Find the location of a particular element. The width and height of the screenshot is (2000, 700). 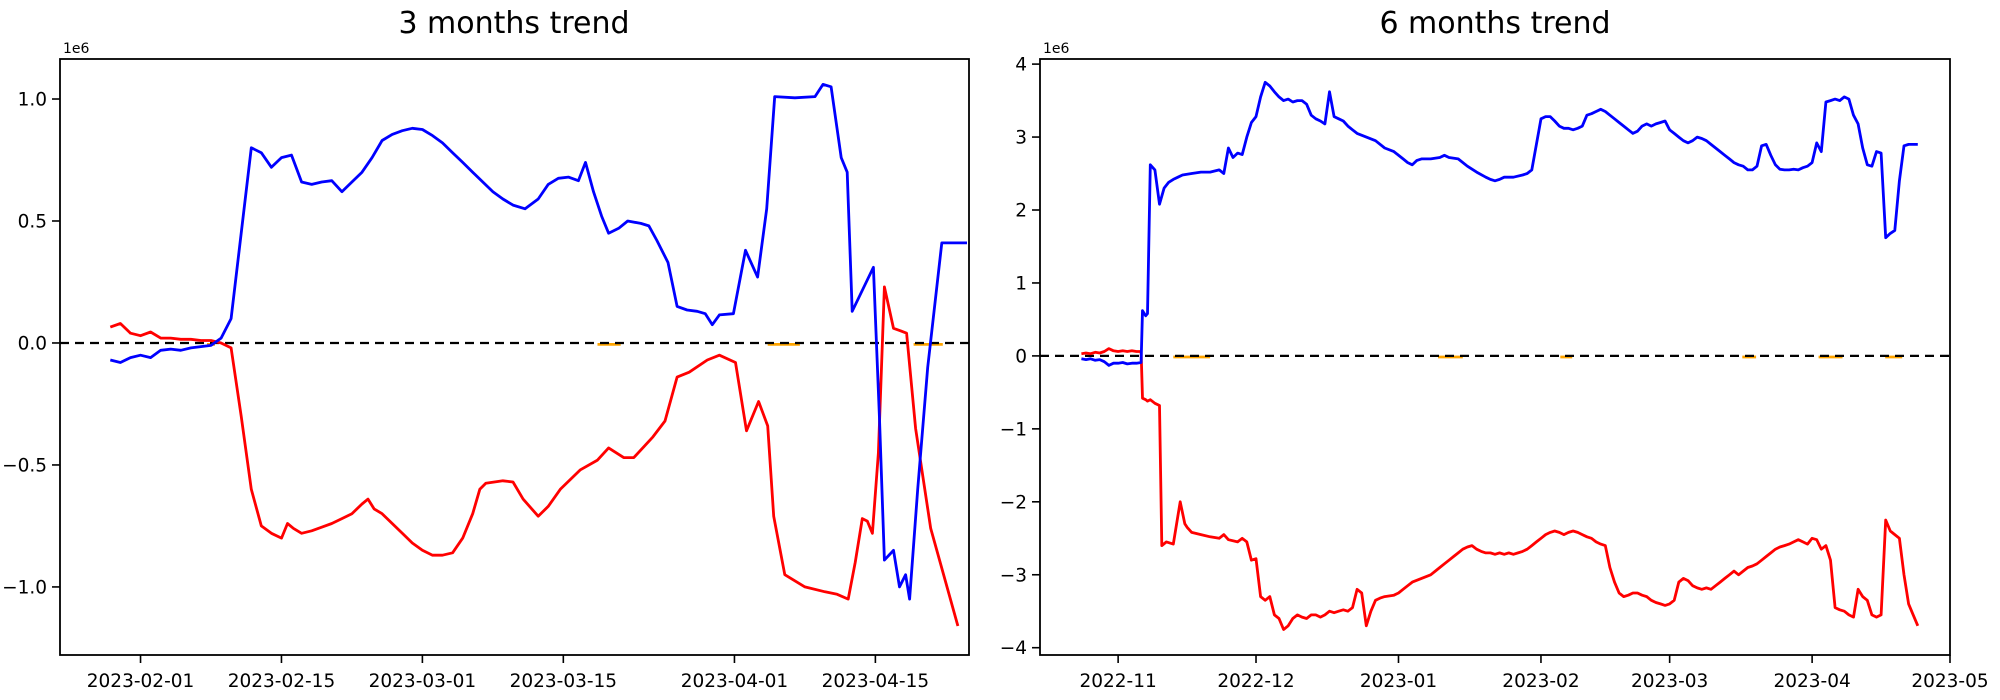

y-tick-label: −3 is located at coordinates (1013, 575).